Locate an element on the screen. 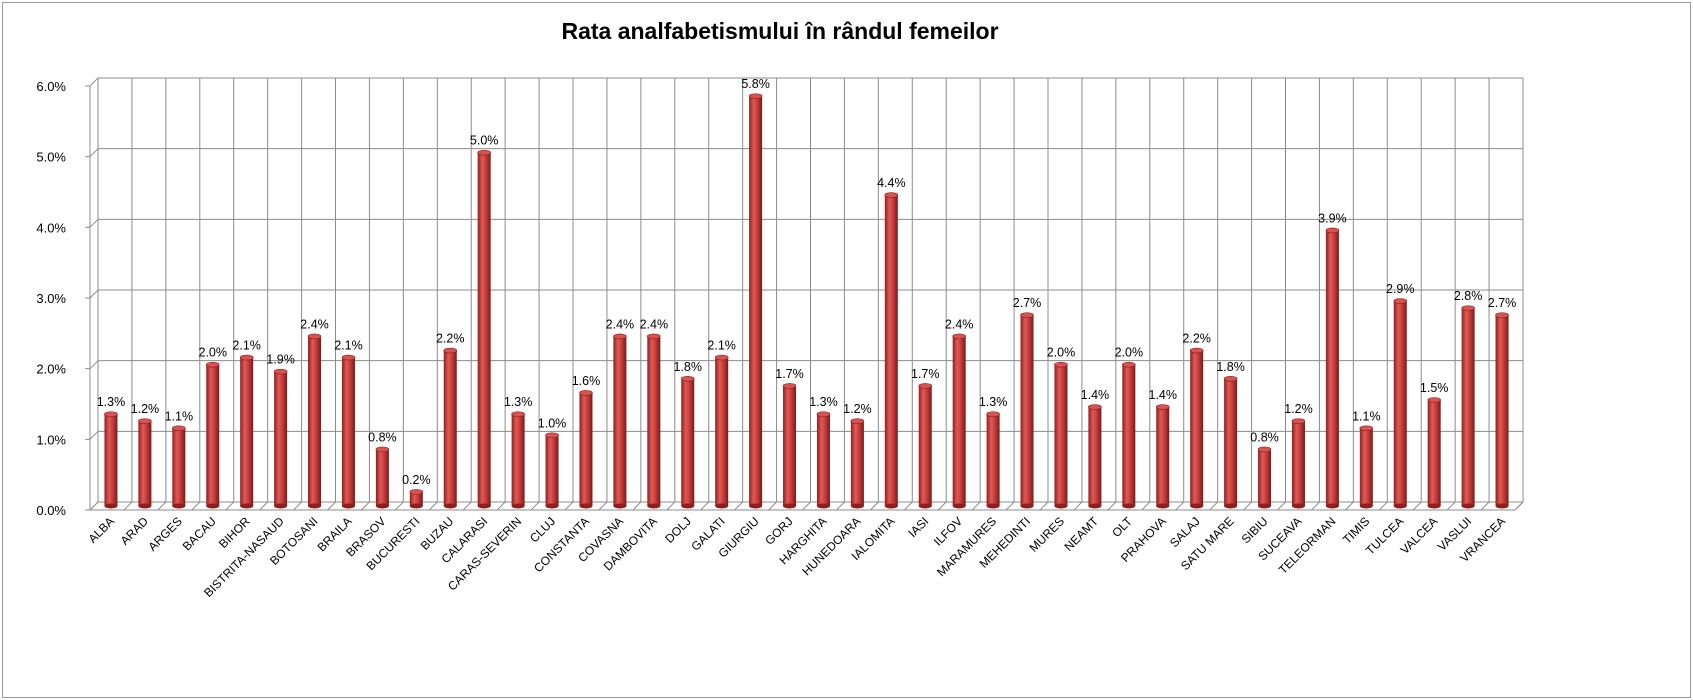  data-label: 2.7% is located at coordinates (1502, 303).